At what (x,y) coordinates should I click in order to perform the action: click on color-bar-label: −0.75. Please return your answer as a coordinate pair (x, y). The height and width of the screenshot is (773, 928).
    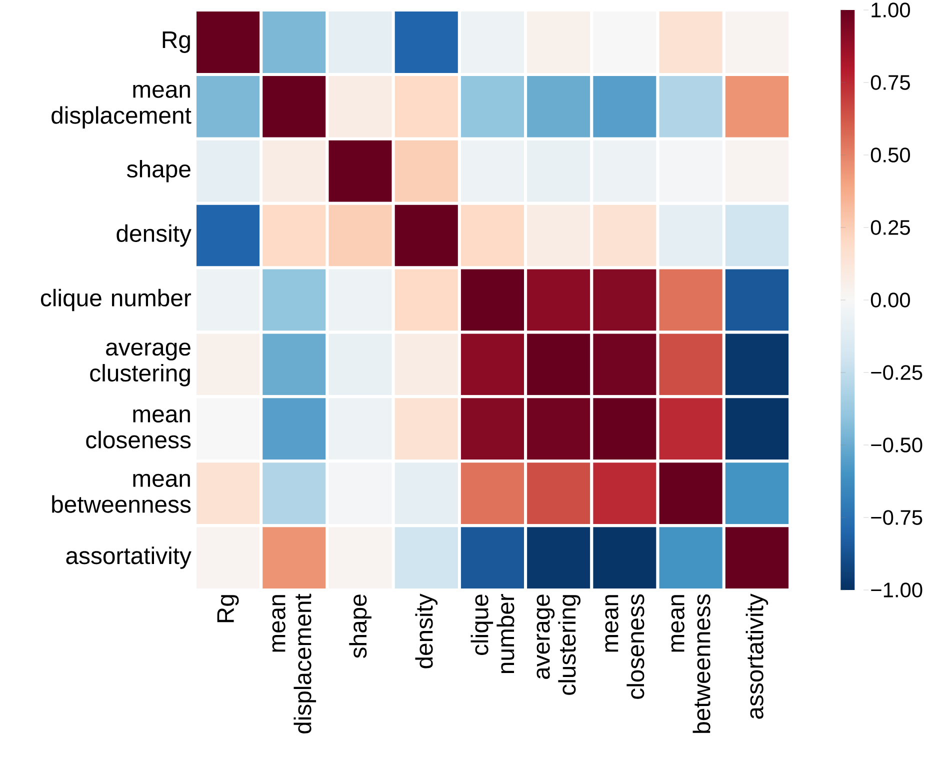
    Looking at the image, I should click on (896, 517).